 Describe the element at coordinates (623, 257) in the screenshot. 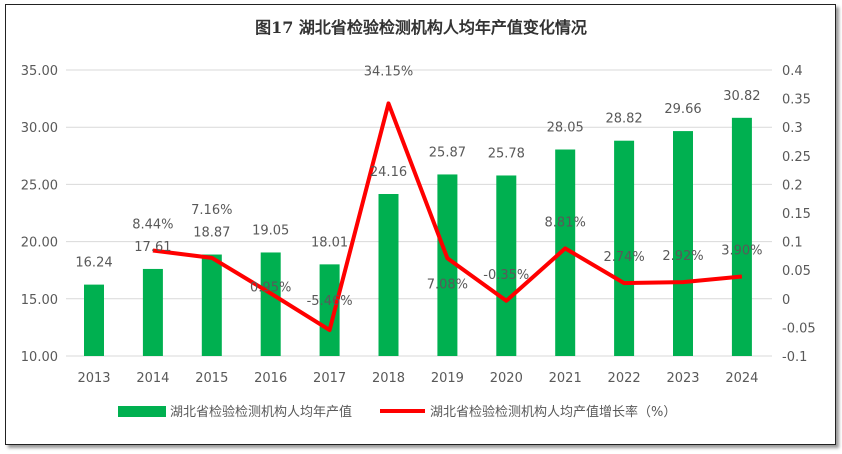

I see `line-data-label: 2.74%` at that location.